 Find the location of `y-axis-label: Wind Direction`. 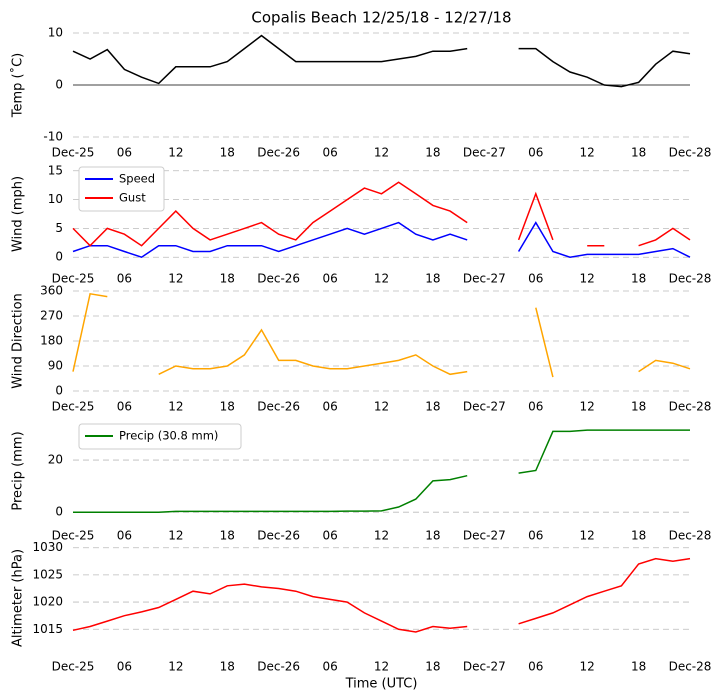

y-axis-label: Wind Direction is located at coordinates (18, 341).